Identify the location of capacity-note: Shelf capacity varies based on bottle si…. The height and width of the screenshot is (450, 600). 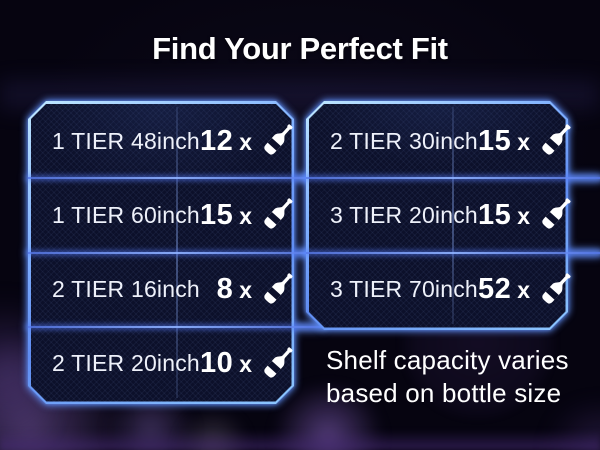
(456, 377).